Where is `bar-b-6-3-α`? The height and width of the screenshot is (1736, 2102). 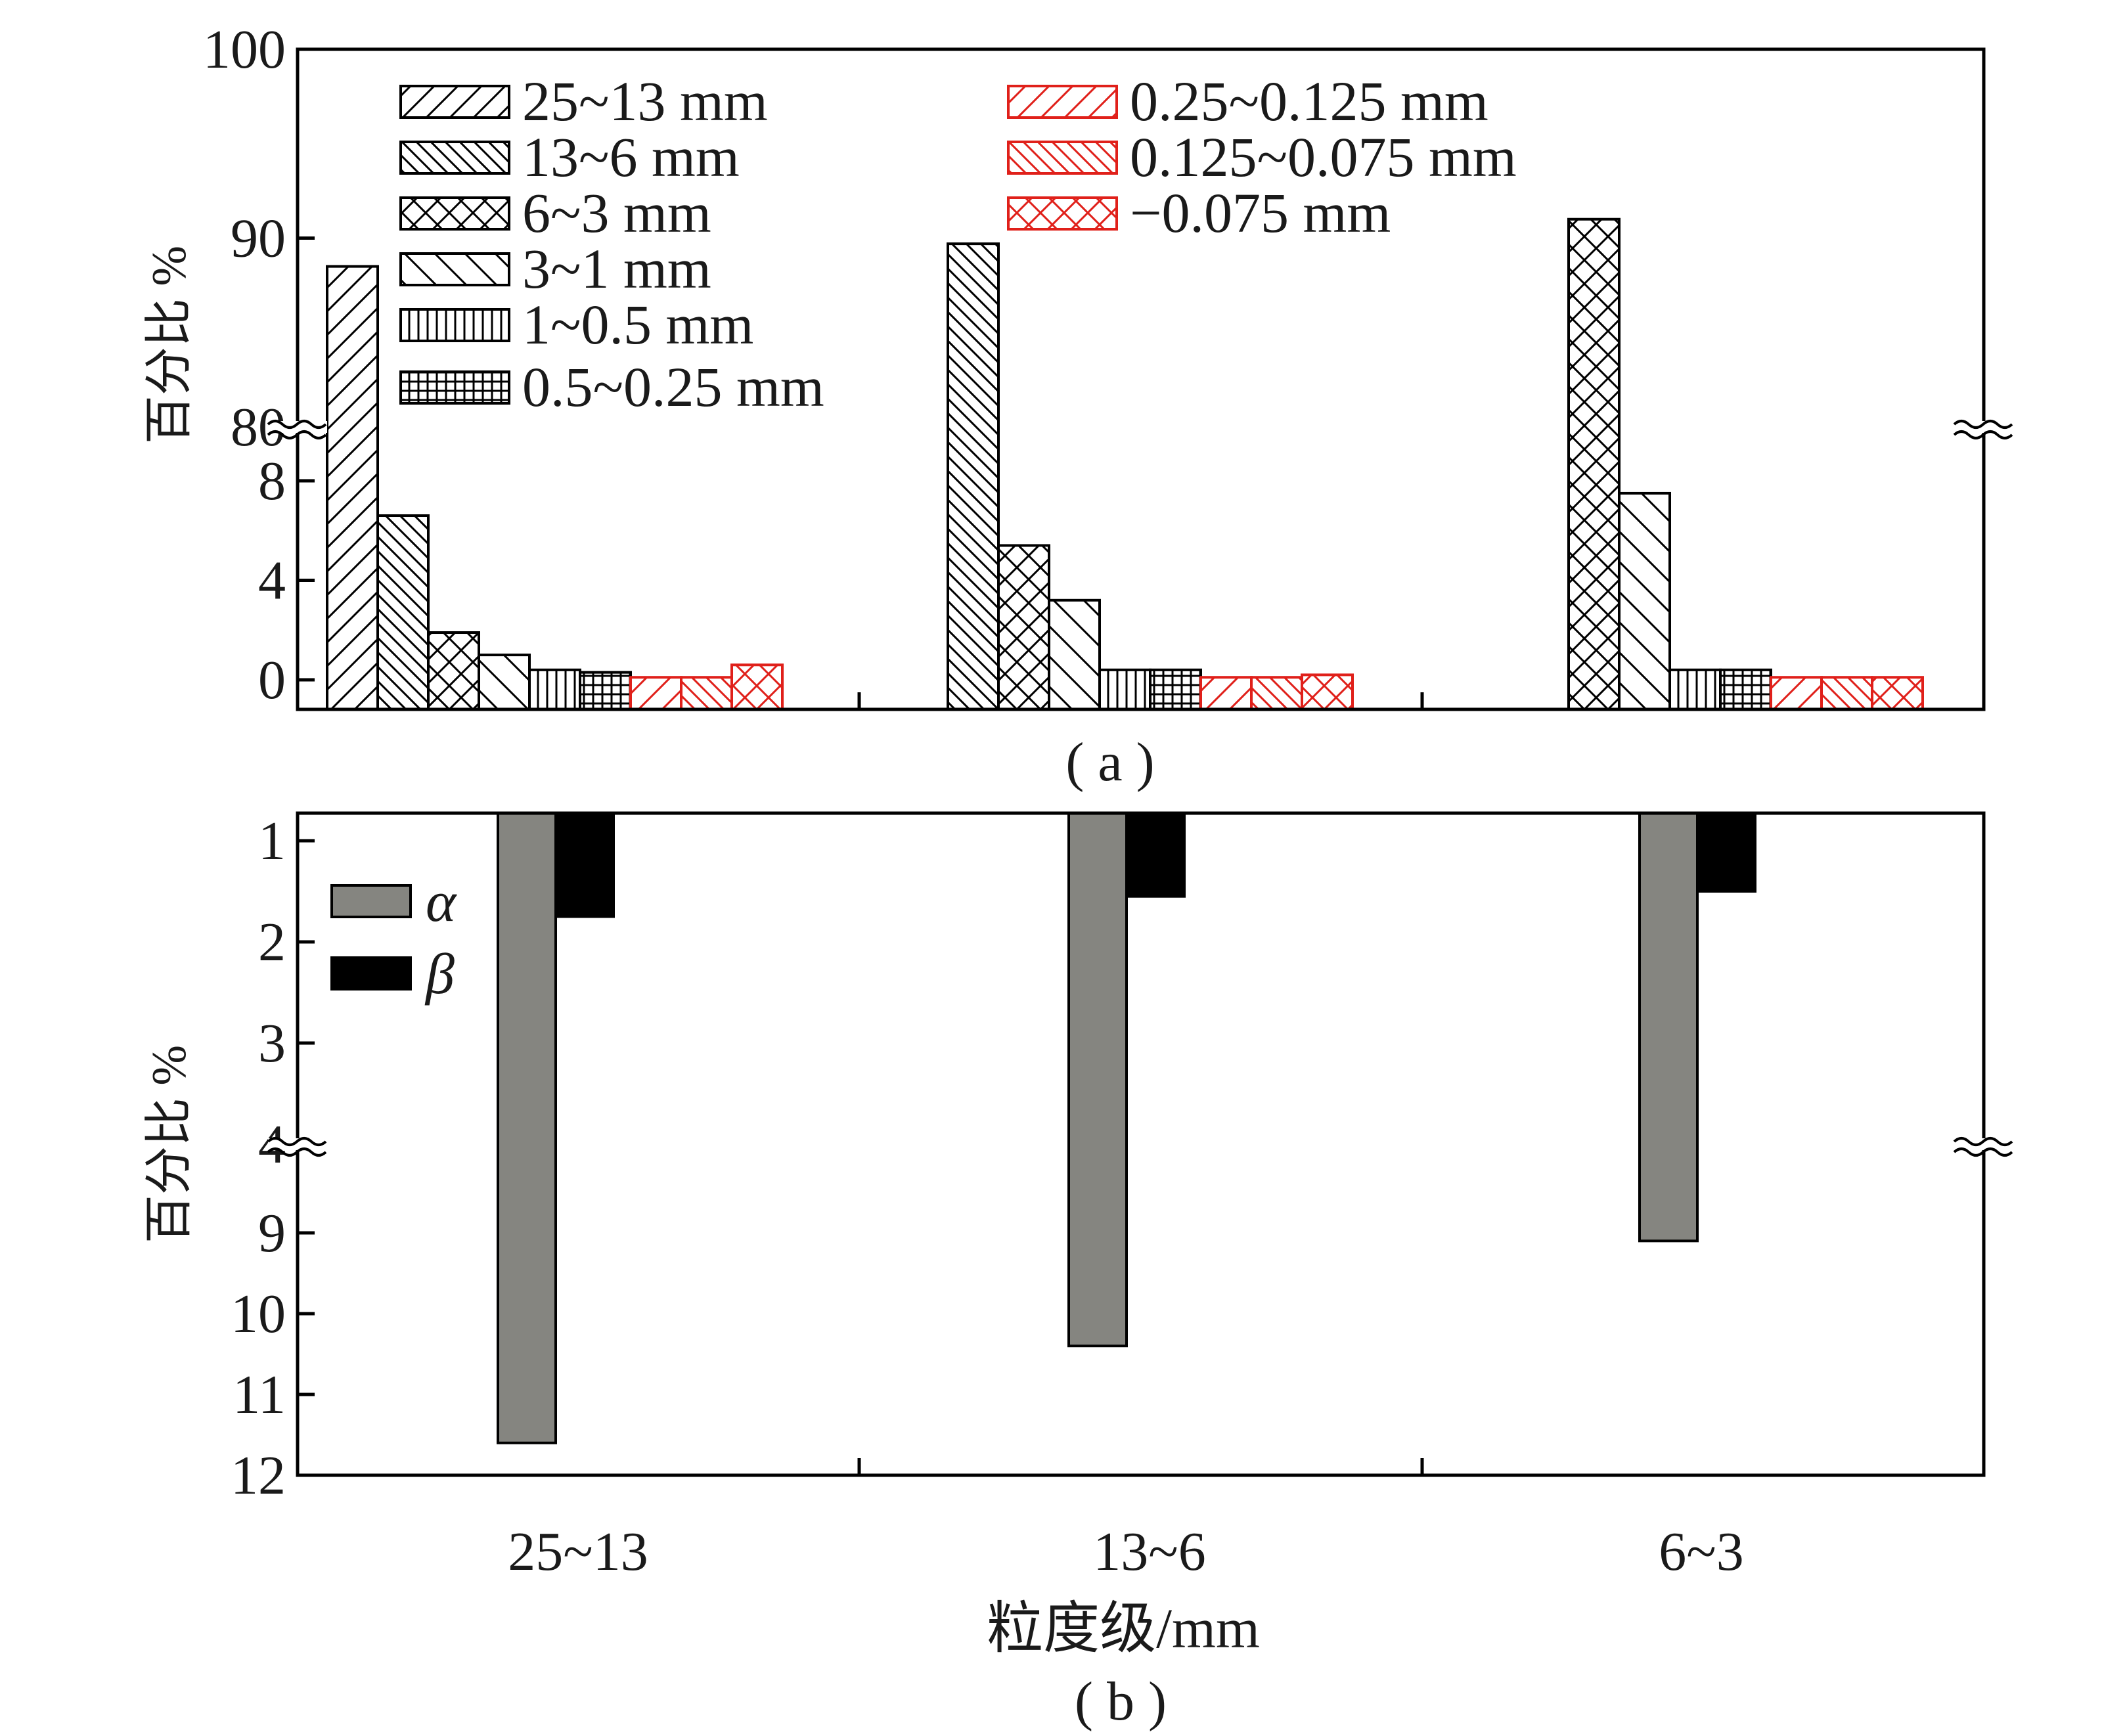
bar-b-6-3-α is located at coordinates (1668, 1027).